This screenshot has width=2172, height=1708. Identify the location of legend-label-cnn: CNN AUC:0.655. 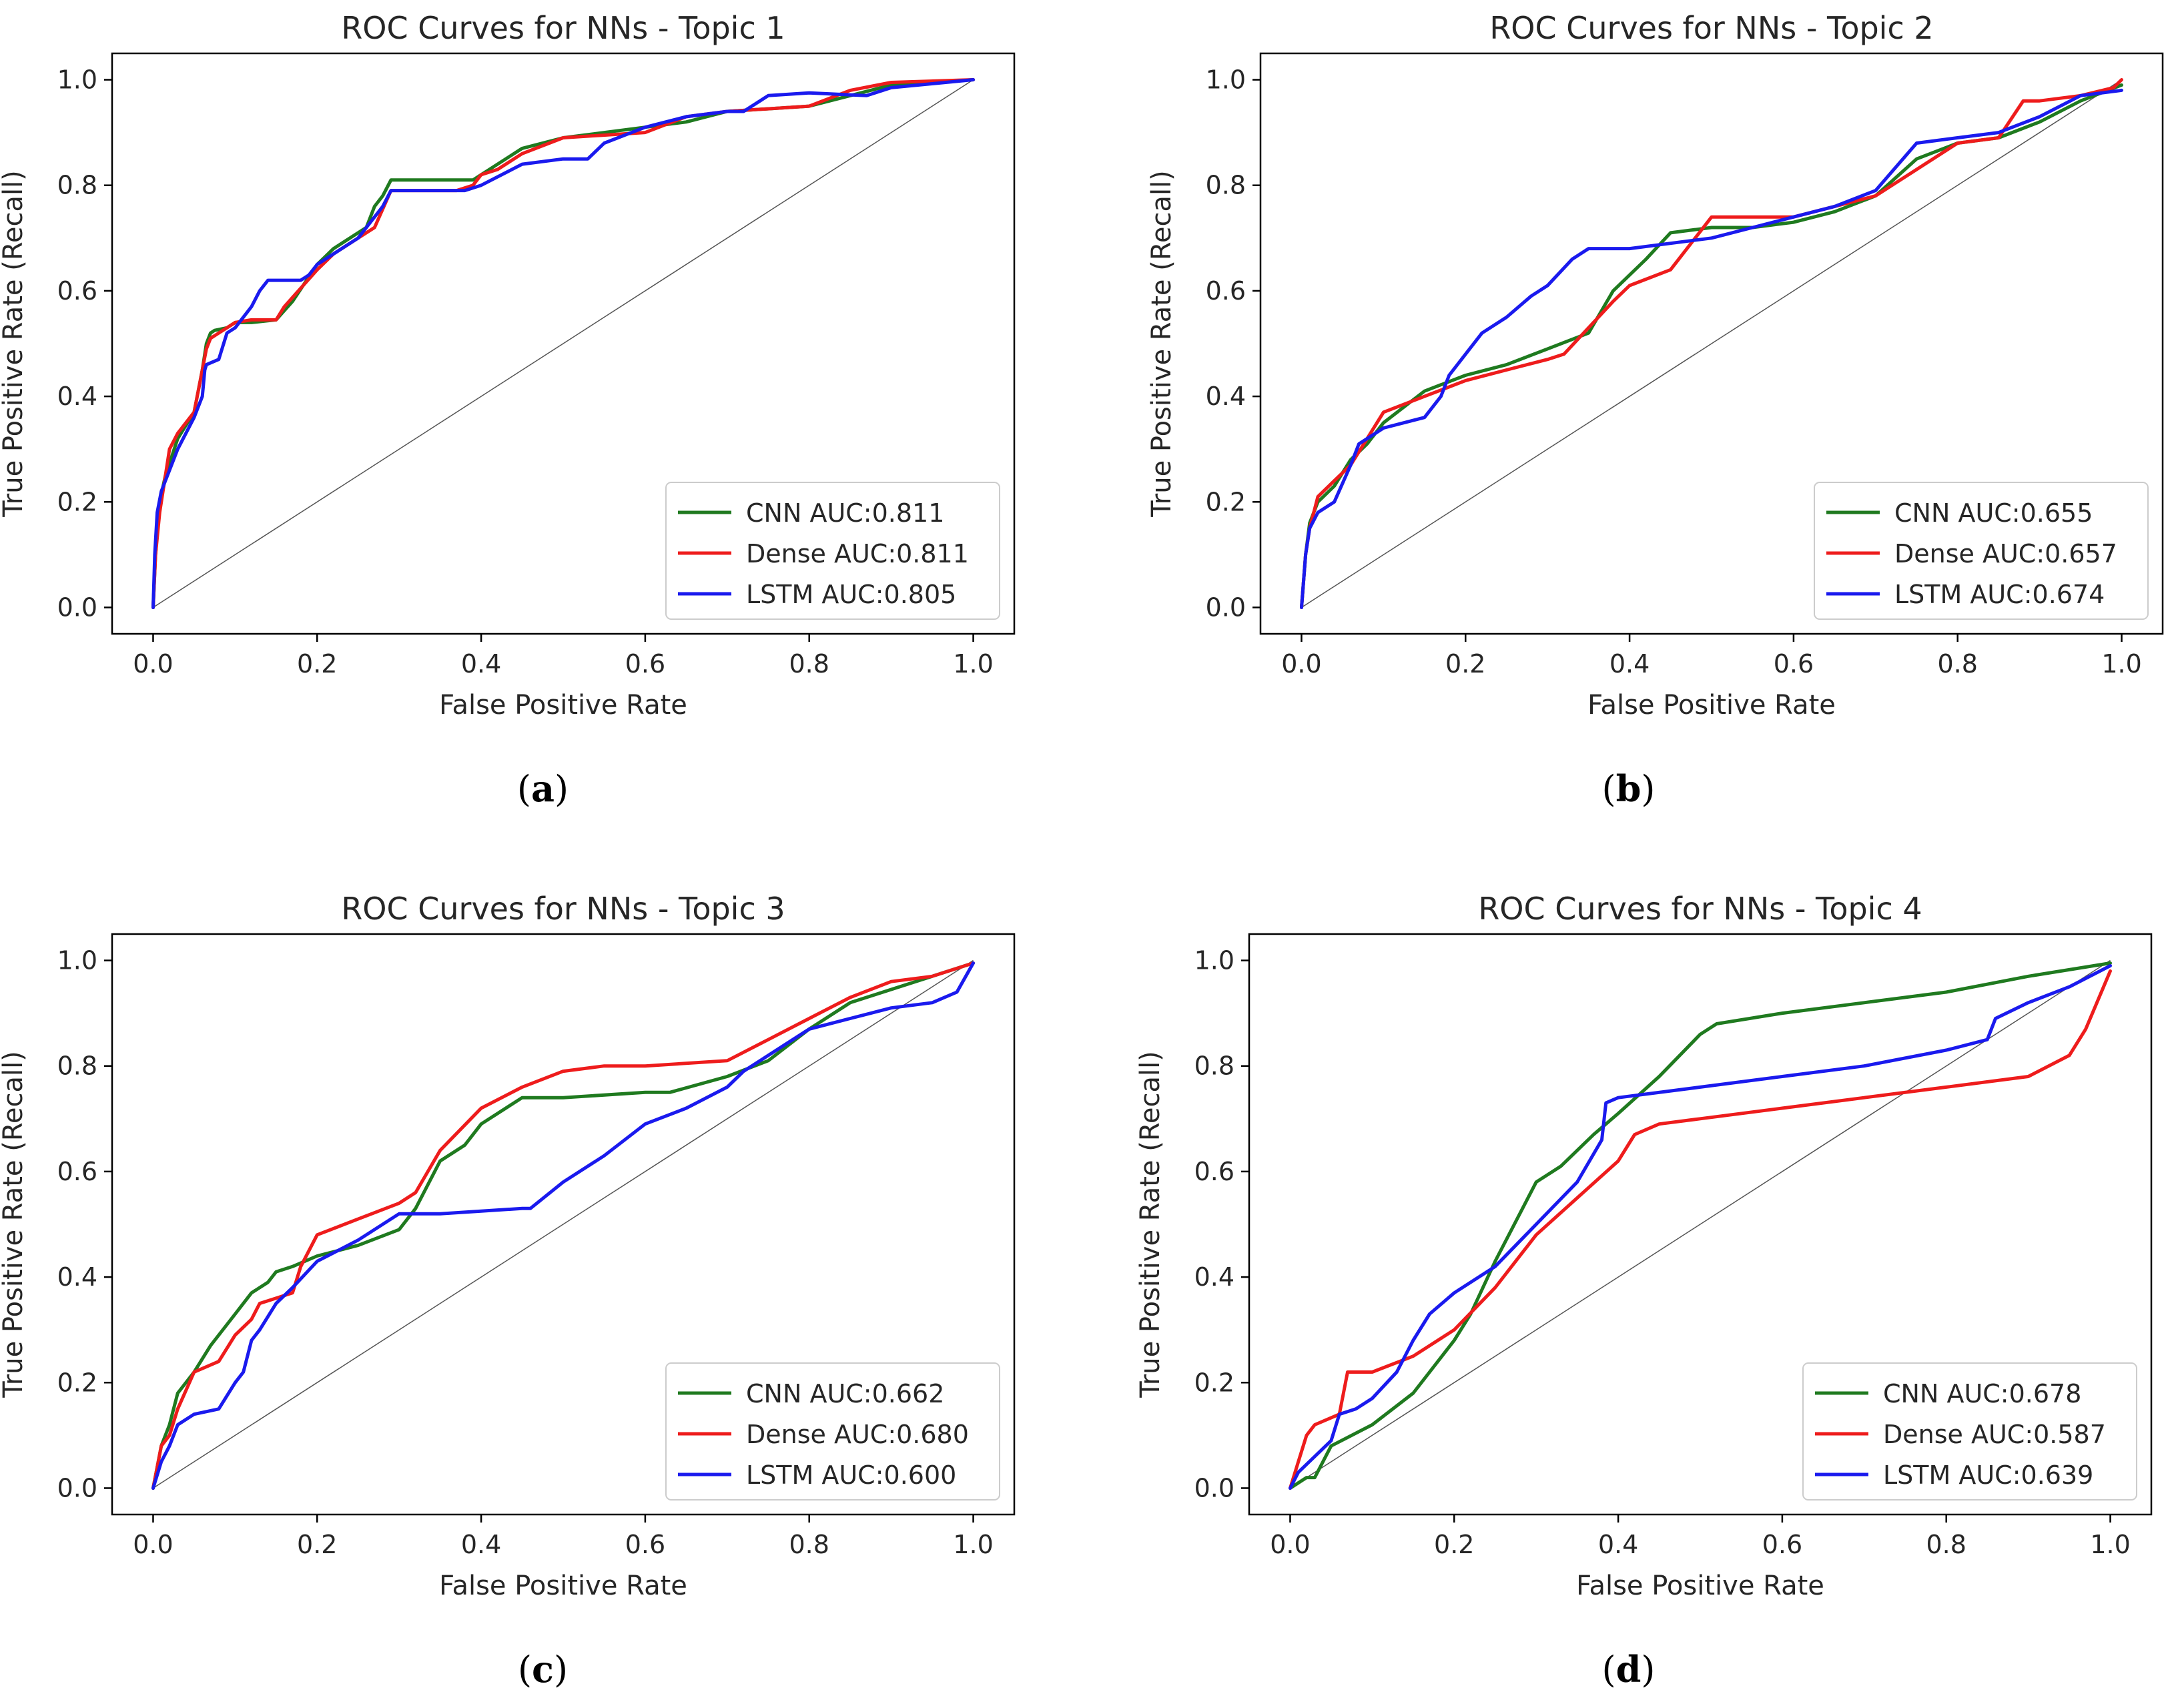
(1993, 513).